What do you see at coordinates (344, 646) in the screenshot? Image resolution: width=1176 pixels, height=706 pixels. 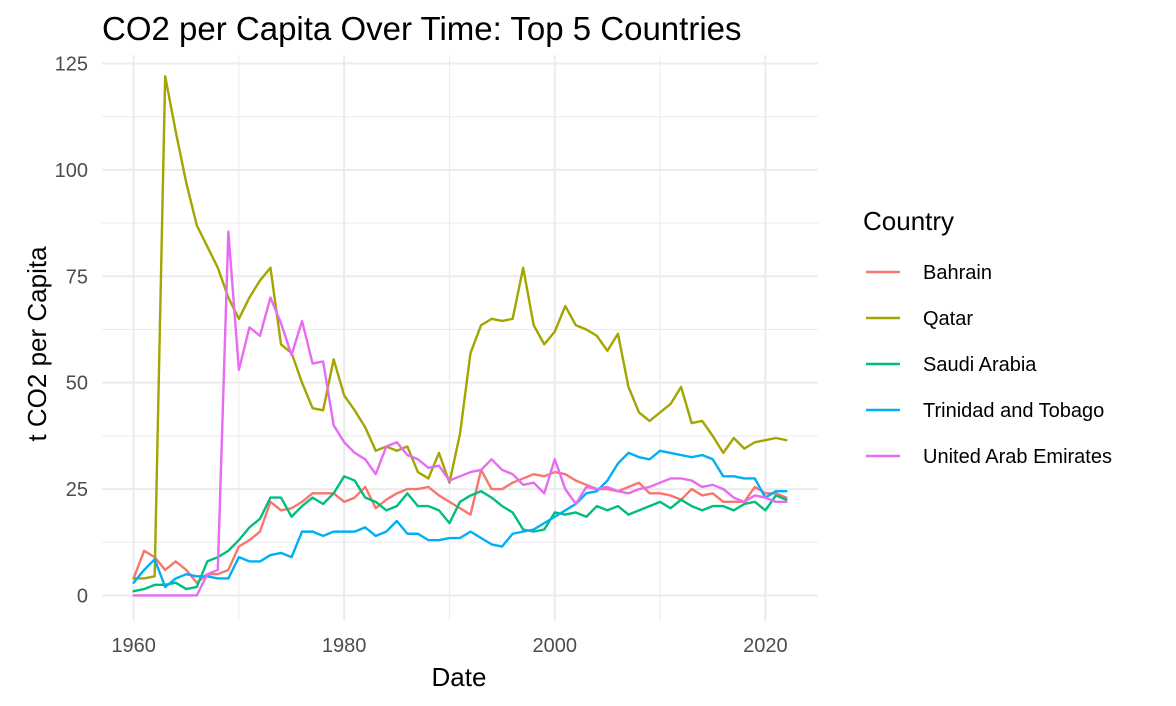 I see `x-tick-label: 1980` at bounding box center [344, 646].